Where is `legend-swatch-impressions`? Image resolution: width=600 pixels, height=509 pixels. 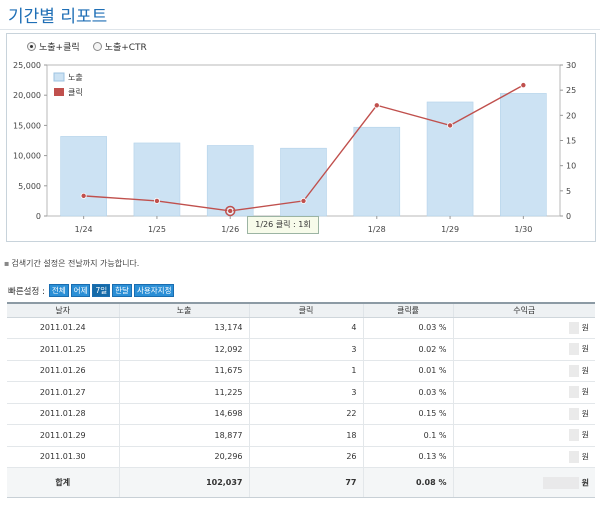
legend-swatch-impressions is located at coordinates (59, 77).